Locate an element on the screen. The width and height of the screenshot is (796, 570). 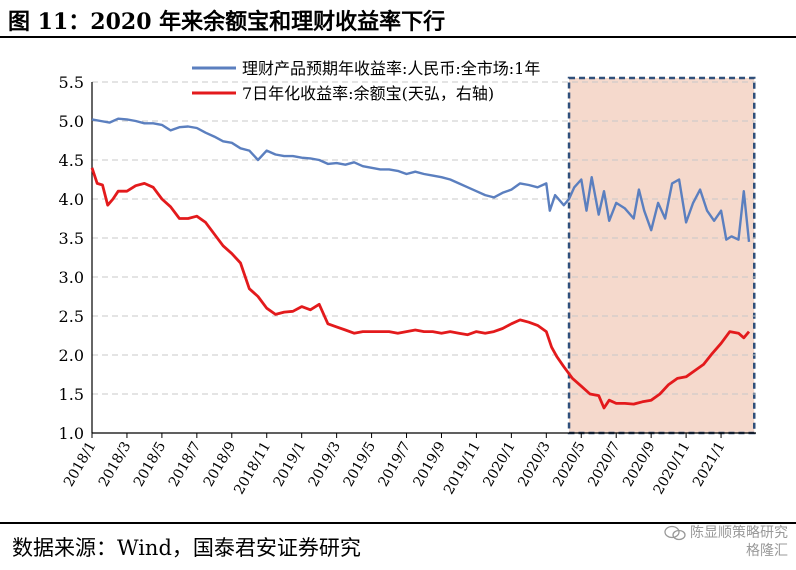
figure-title: 图 11：2020 年来余额宝和理财收益率下行 is located at coordinates (227, 22).